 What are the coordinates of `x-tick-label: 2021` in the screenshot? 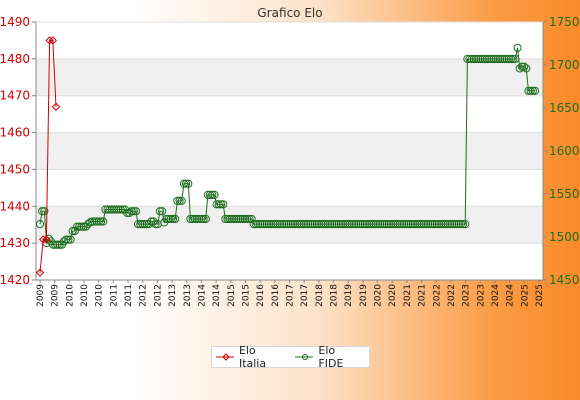 It's located at (408, 295).